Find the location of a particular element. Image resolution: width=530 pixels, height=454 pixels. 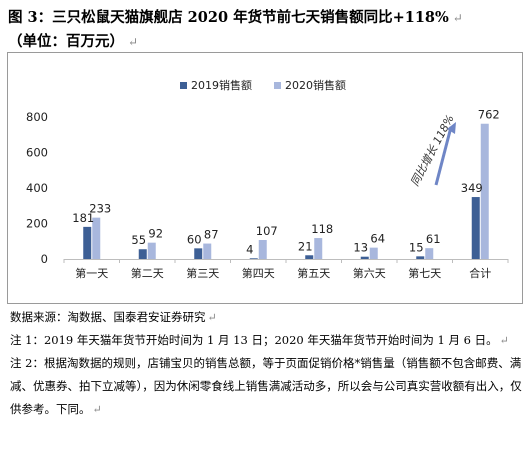

legend-label-1: 2019销售额 is located at coordinates (221, 85).